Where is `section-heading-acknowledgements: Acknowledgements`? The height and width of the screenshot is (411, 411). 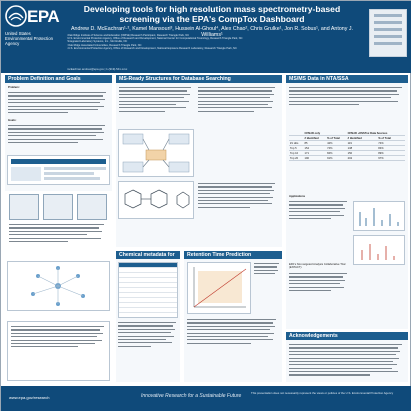 section-heading-acknowledgements: Acknowledgements is located at coordinates (347, 336).